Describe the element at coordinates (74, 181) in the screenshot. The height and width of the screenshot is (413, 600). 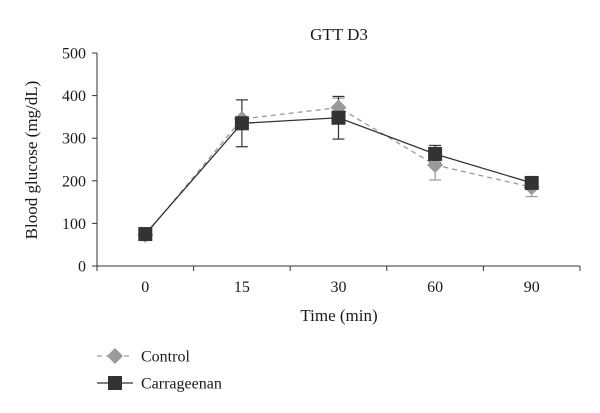
I see `y-tick-label: 200` at that location.